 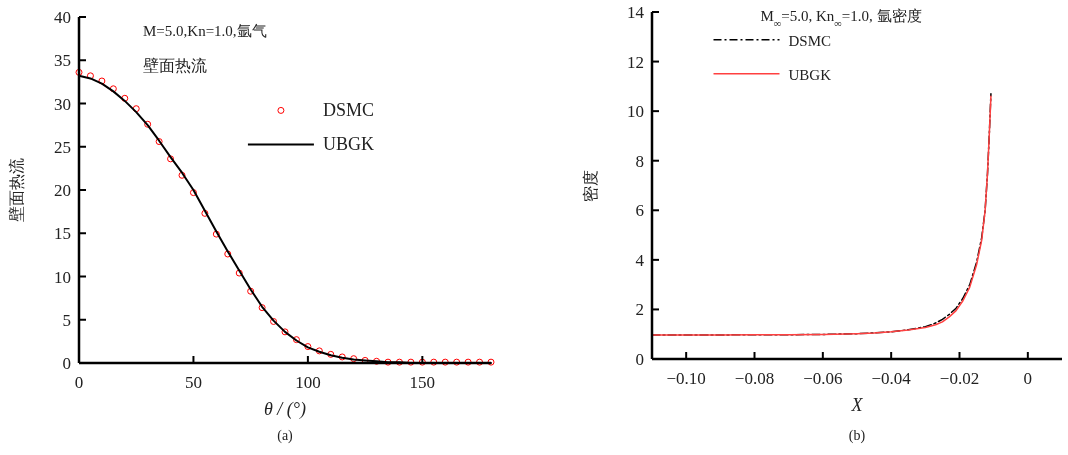 What do you see at coordinates (635, 62) in the screenshot?
I see `y-tick-label: 12` at bounding box center [635, 62].